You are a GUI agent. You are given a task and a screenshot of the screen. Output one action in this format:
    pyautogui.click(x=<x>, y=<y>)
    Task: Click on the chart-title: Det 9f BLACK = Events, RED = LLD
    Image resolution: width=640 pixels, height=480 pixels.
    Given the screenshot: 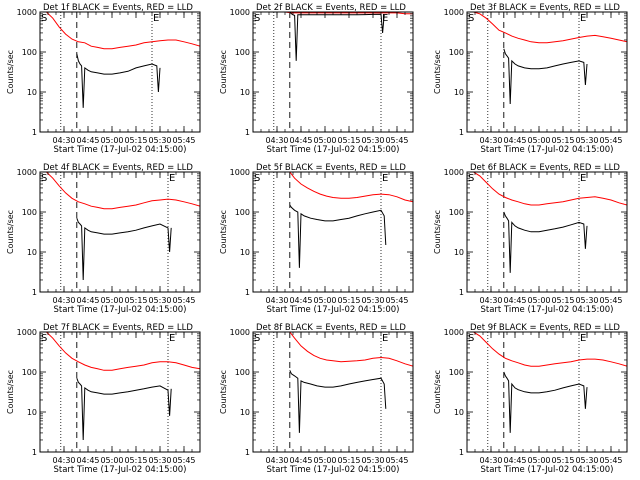 What is the action you would take?
    pyautogui.click(x=545, y=328)
    